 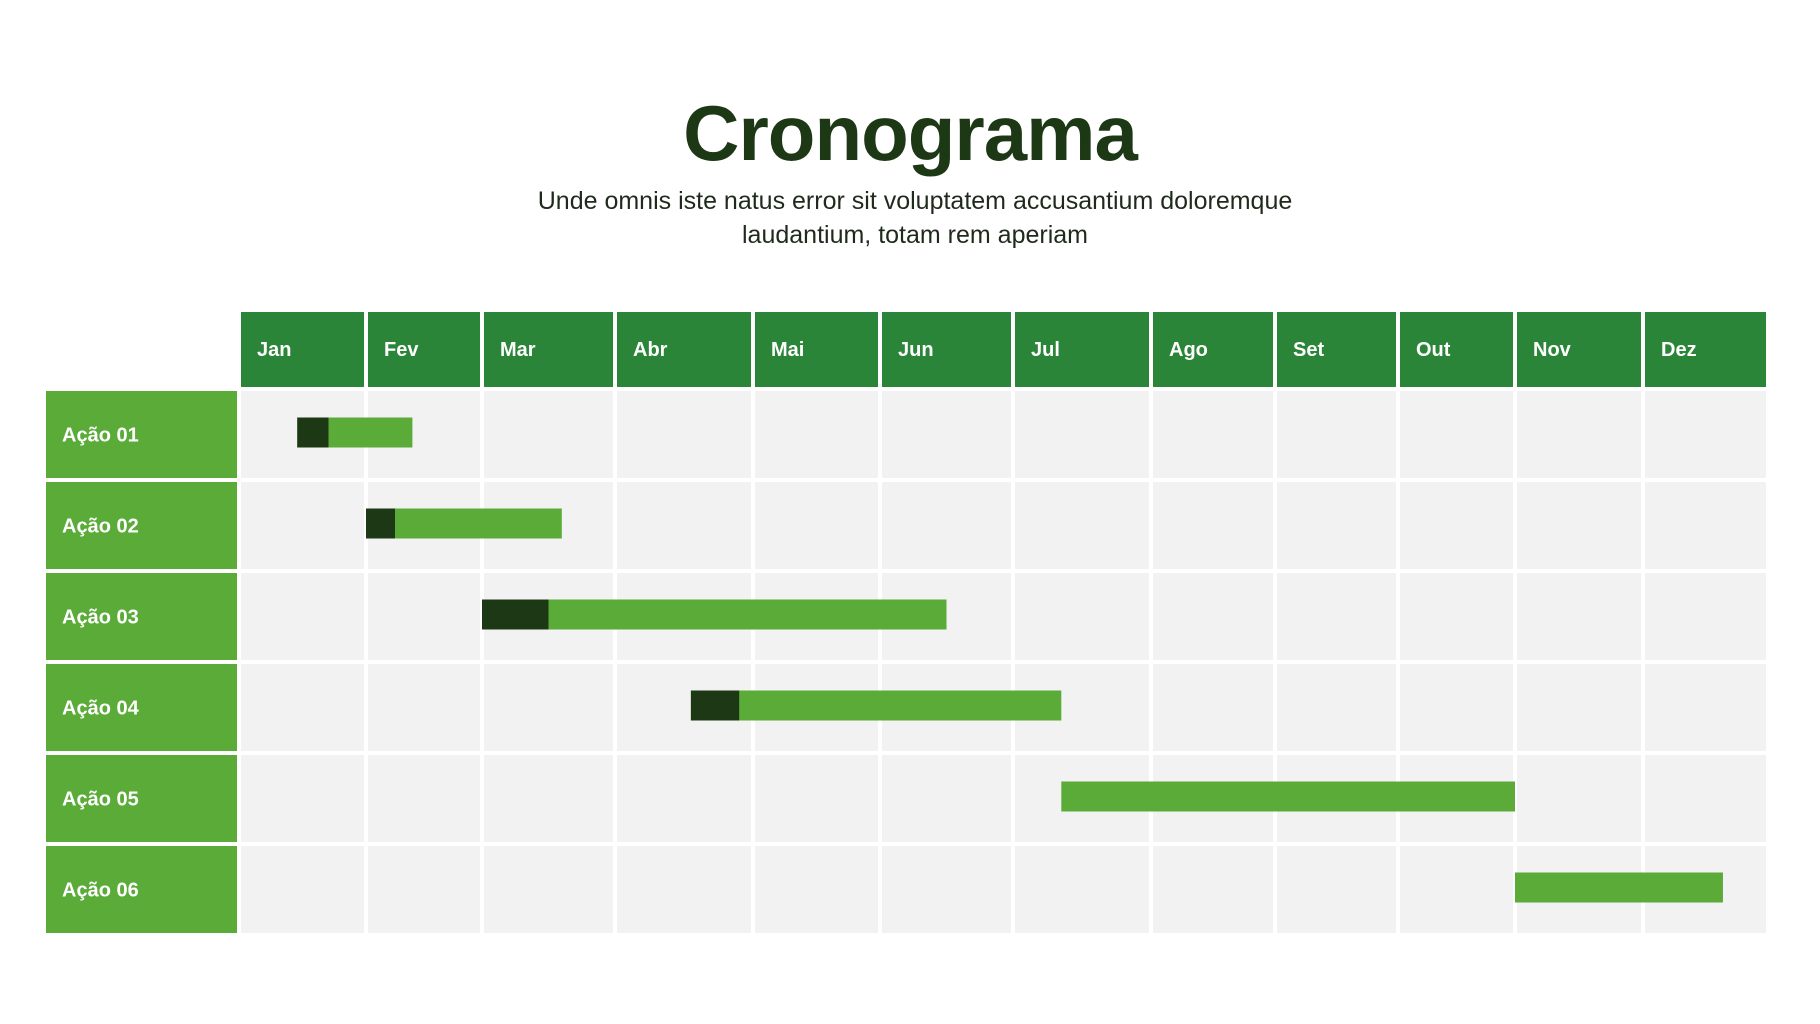 What do you see at coordinates (1679, 350) in the screenshot?
I see `month-label: Dez` at bounding box center [1679, 350].